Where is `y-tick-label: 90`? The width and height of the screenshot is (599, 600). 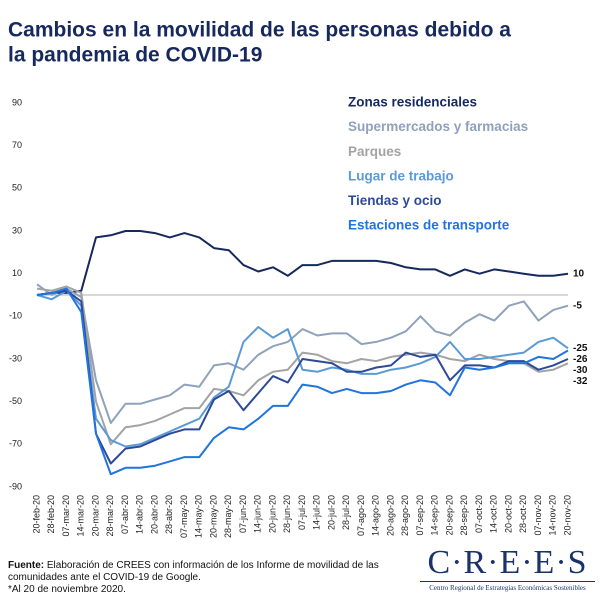
y-tick-label: 90 is located at coordinates (17, 102).